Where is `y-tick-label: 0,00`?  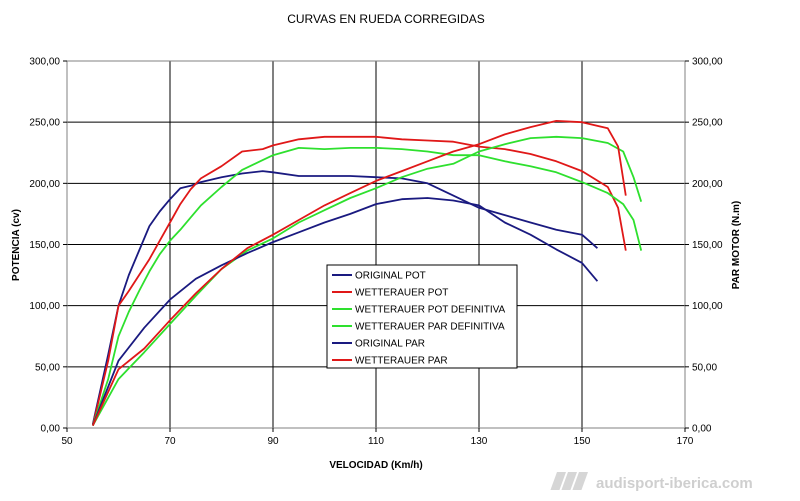 y-tick-label: 0,00 is located at coordinates (51, 429).